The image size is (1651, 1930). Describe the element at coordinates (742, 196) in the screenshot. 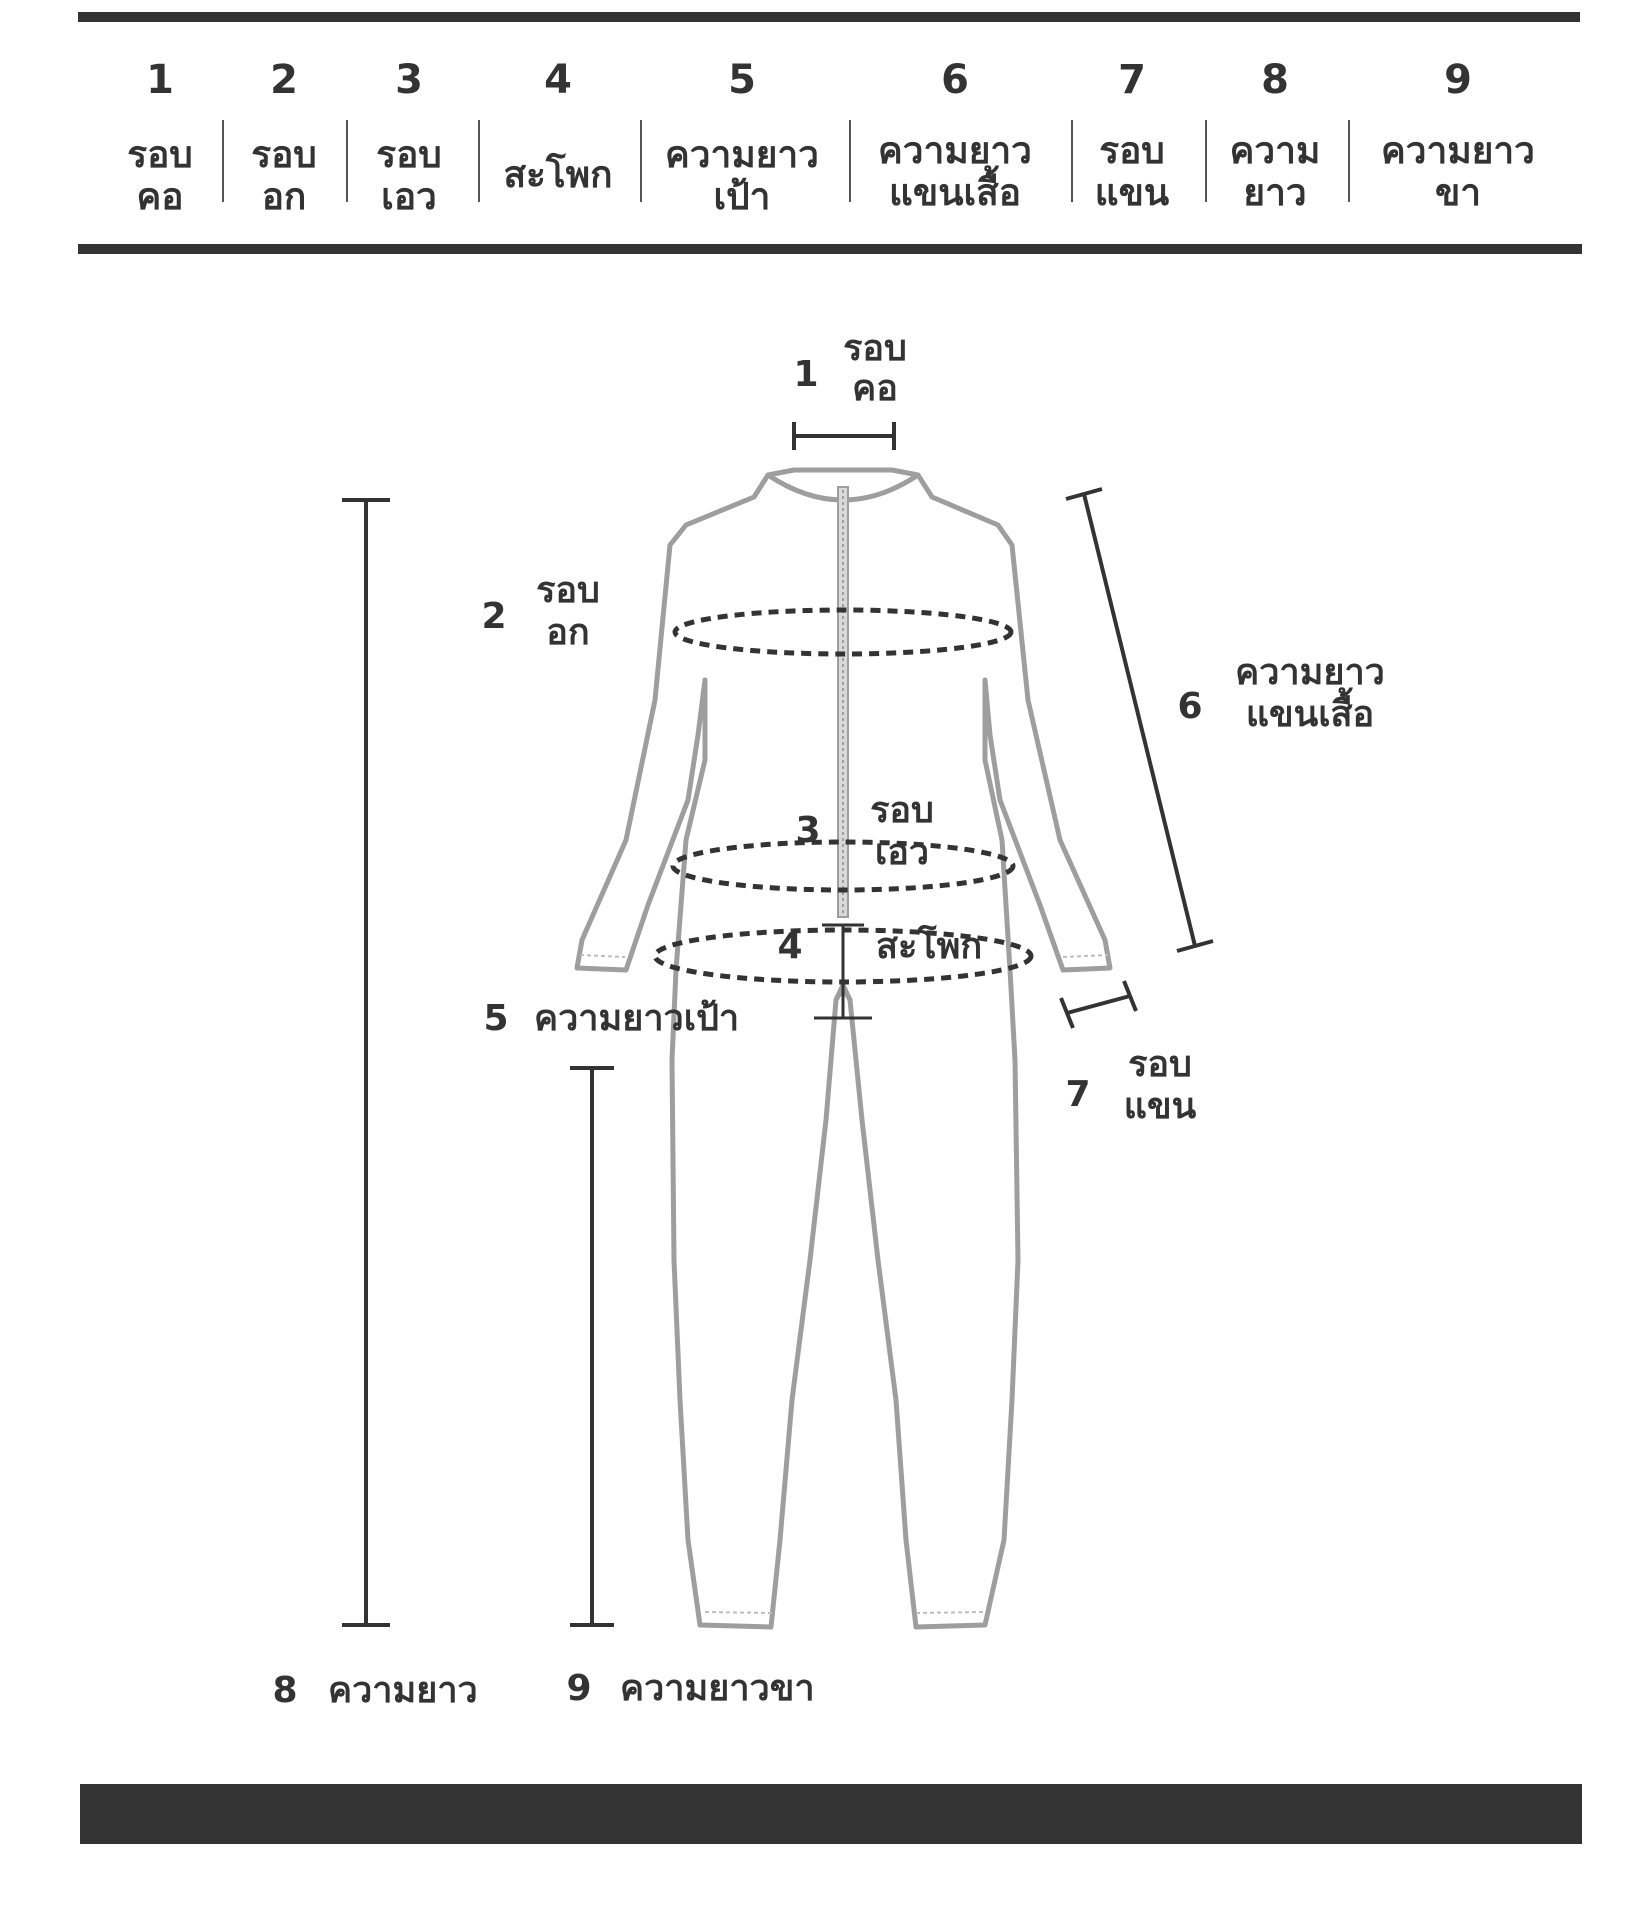

I see `header-col-5-label-line2: เป้า` at that location.